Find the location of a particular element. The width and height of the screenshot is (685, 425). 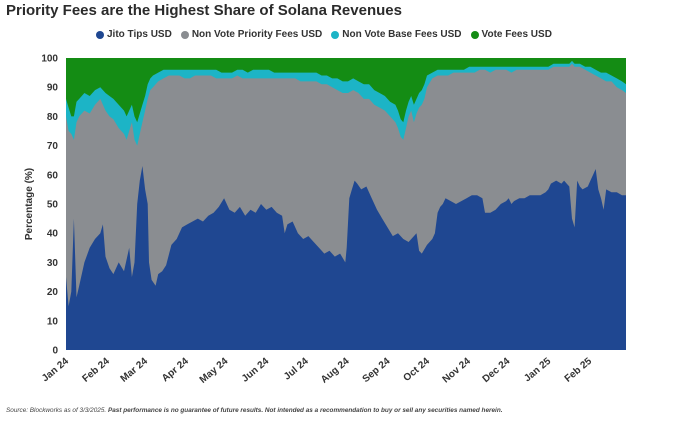

y-tick-label: 20 is located at coordinates (53, 292).